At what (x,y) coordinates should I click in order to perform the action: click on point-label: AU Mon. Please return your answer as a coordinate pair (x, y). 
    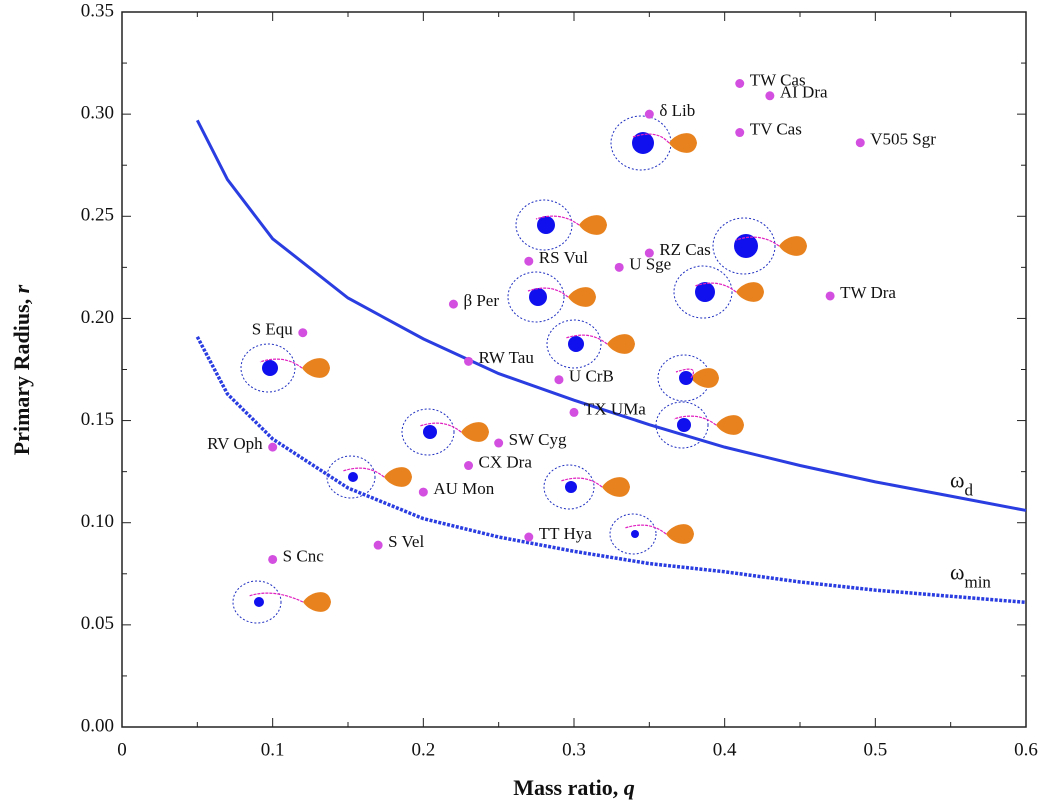
    Looking at the image, I should click on (463, 488).